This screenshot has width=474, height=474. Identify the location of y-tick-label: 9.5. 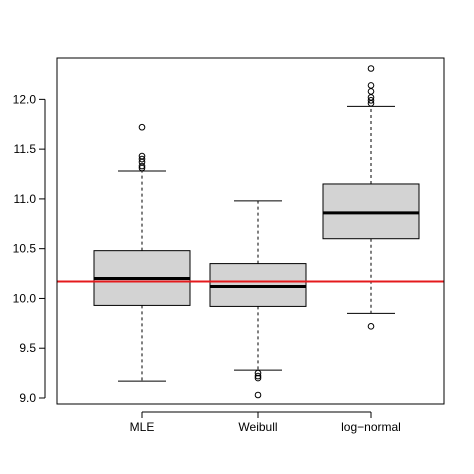
(27, 348).